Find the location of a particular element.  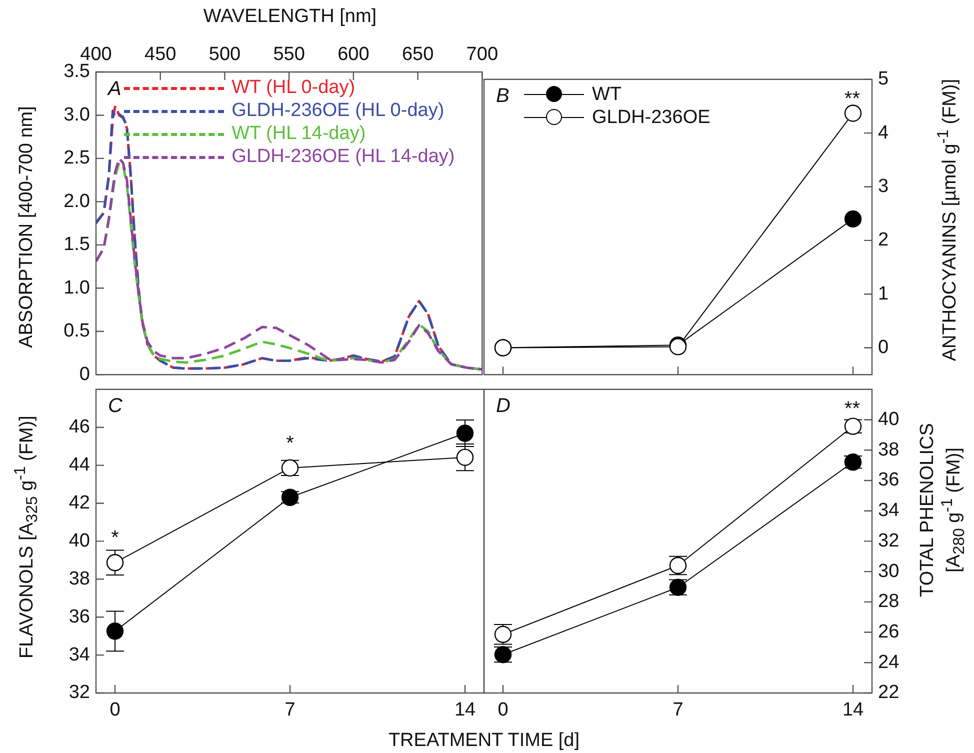

y-tick-label: 0.5 is located at coordinates (77, 331).